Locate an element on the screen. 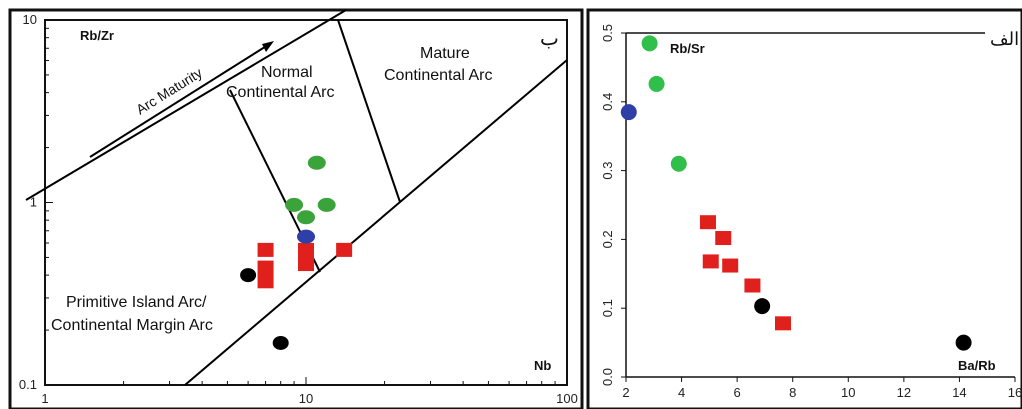 Image resolution: width=1022 pixels, height=409 pixels. field-label-mature-1: Mature is located at coordinates (445, 53).